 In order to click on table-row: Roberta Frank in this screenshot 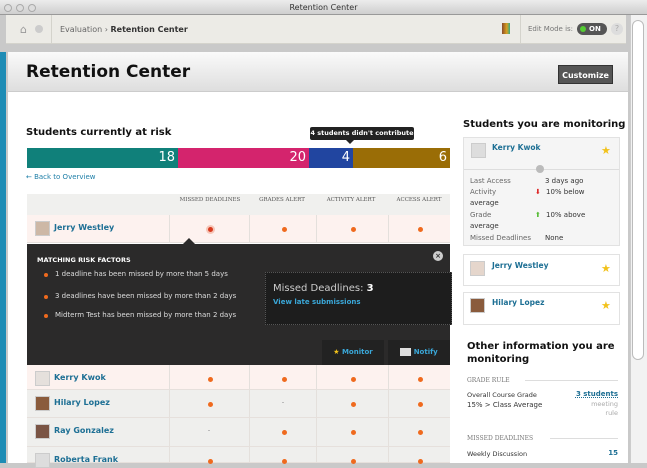, I will do `click(238, 457)`.